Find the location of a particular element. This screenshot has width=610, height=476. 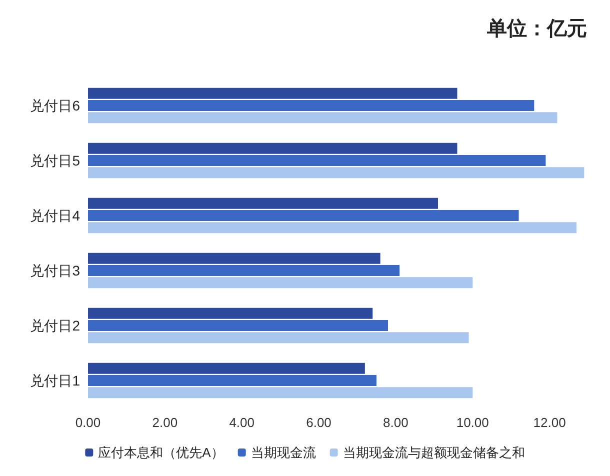

chart-title: 单位：亿元 is located at coordinates (536, 28).